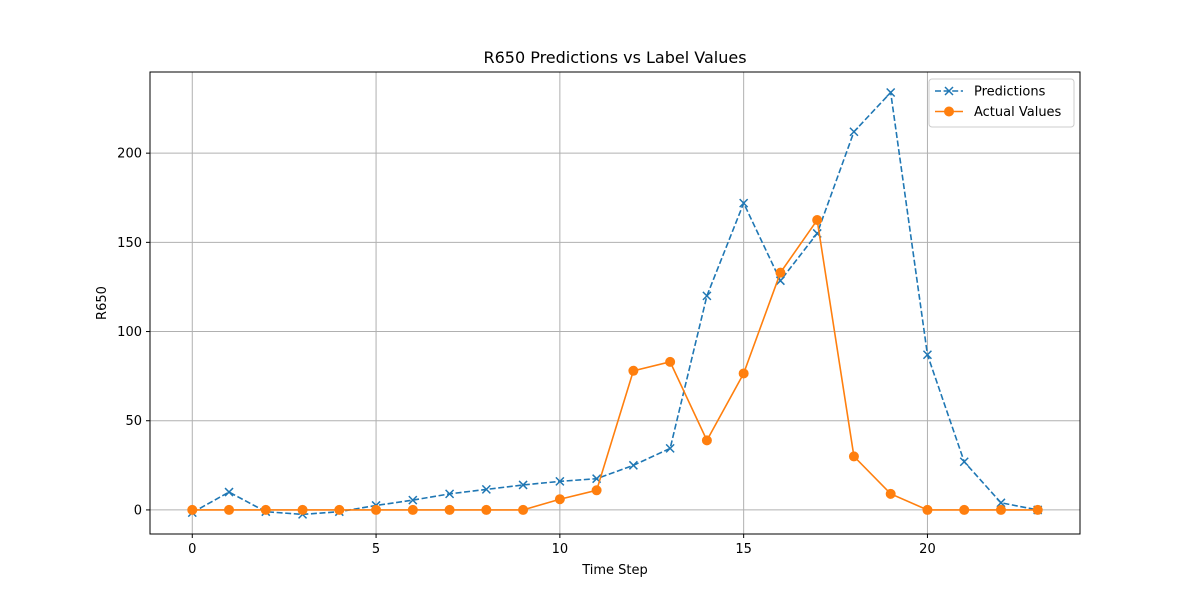 Image resolution: width=1200 pixels, height=600 pixels. I want to click on x-tick-label: 10, so click(560, 549).